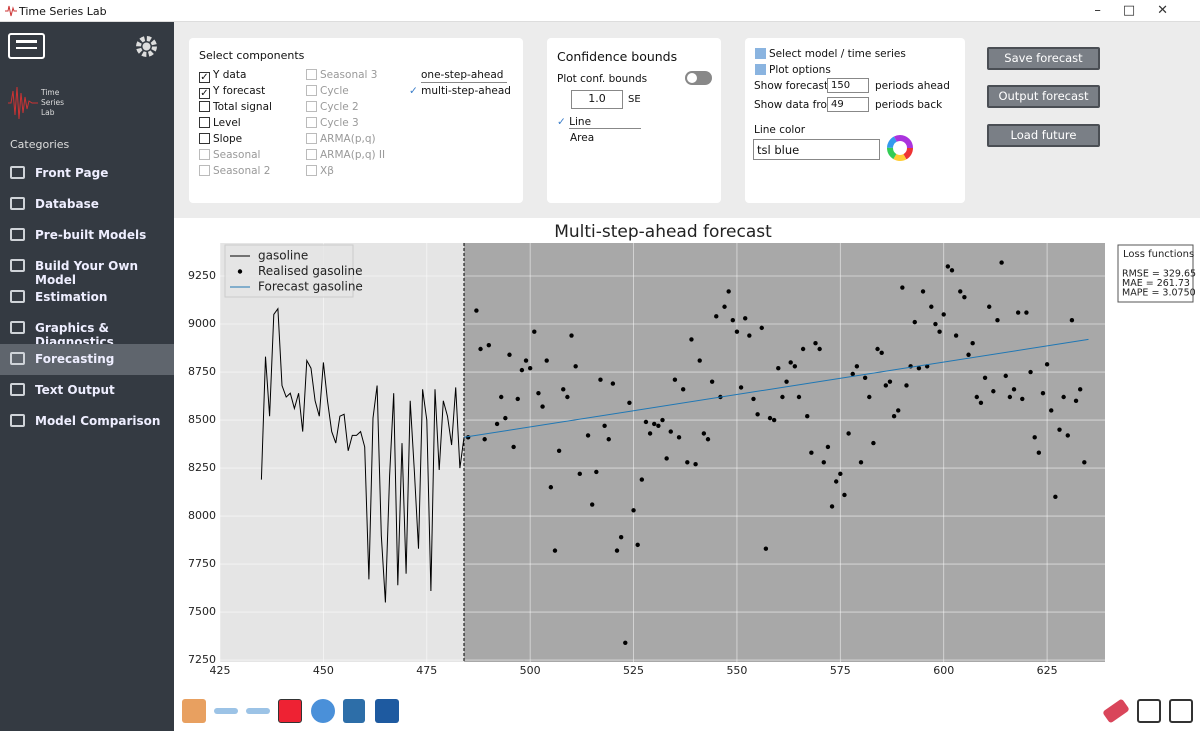 Image resolution: width=1200 pixels, height=731 pixels. What do you see at coordinates (232, 92) in the screenshot?
I see `checkbox: ✓ Y forecast` at bounding box center [232, 92].